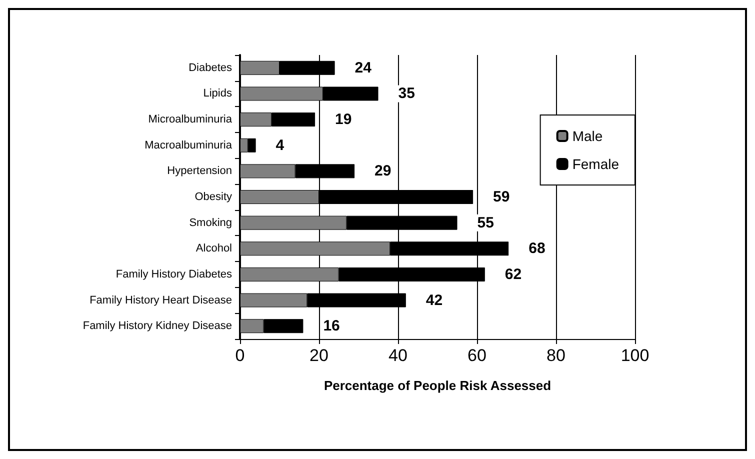  What do you see at coordinates (537, 249) in the screenshot?
I see `total-label: 68` at bounding box center [537, 249].